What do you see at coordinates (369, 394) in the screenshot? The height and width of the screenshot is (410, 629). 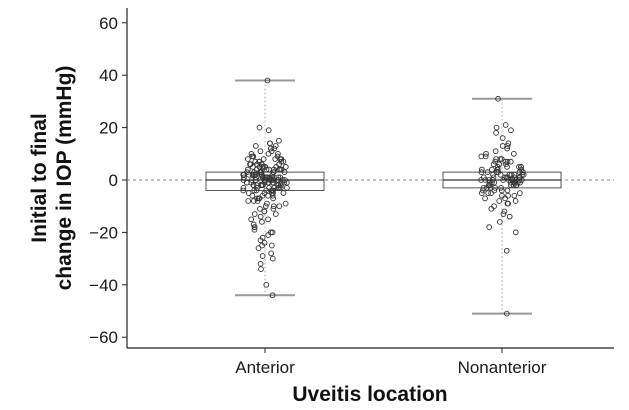 I see `x-axis-title: Uveitis location` at bounding box center [369, 394].